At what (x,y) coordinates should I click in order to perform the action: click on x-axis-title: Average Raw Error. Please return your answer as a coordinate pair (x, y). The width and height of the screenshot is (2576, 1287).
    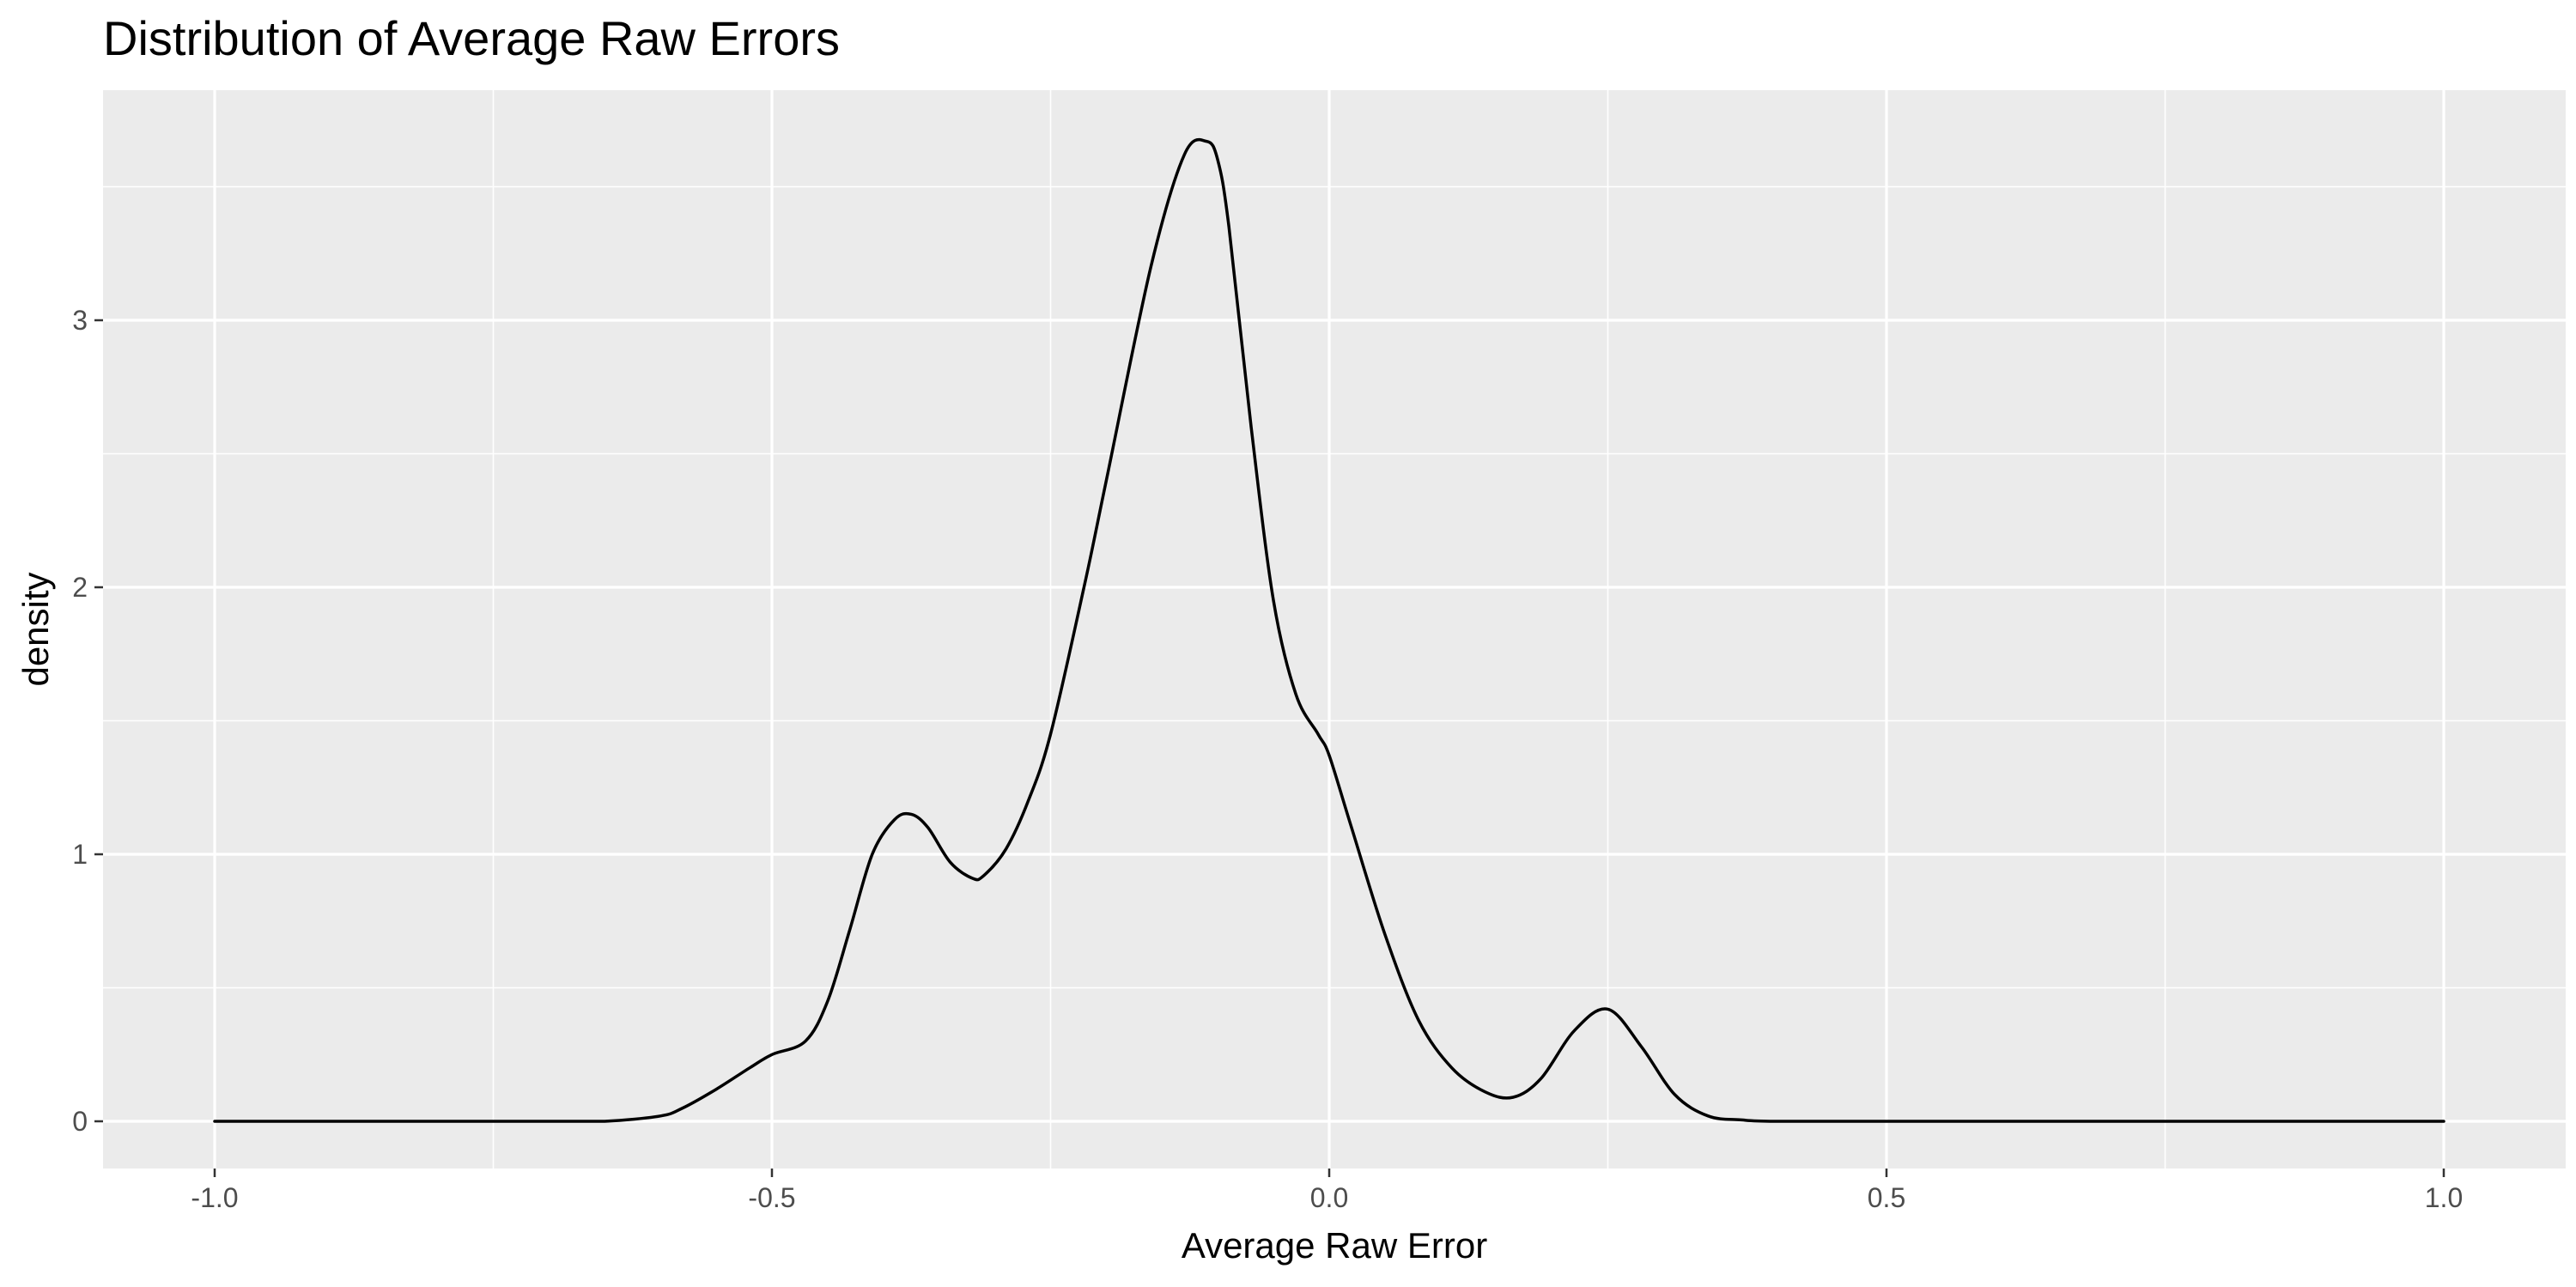
    Looking at the image, I should click on (1334, 1245).